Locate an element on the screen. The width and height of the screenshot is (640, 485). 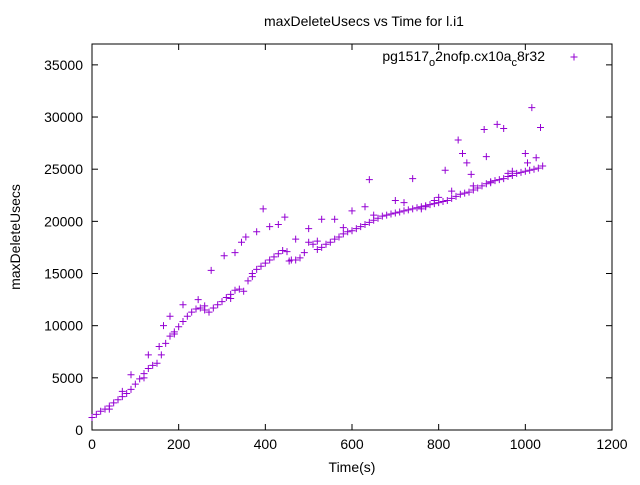
x-tick-label: 1200 is located at coordinates (611, 444).